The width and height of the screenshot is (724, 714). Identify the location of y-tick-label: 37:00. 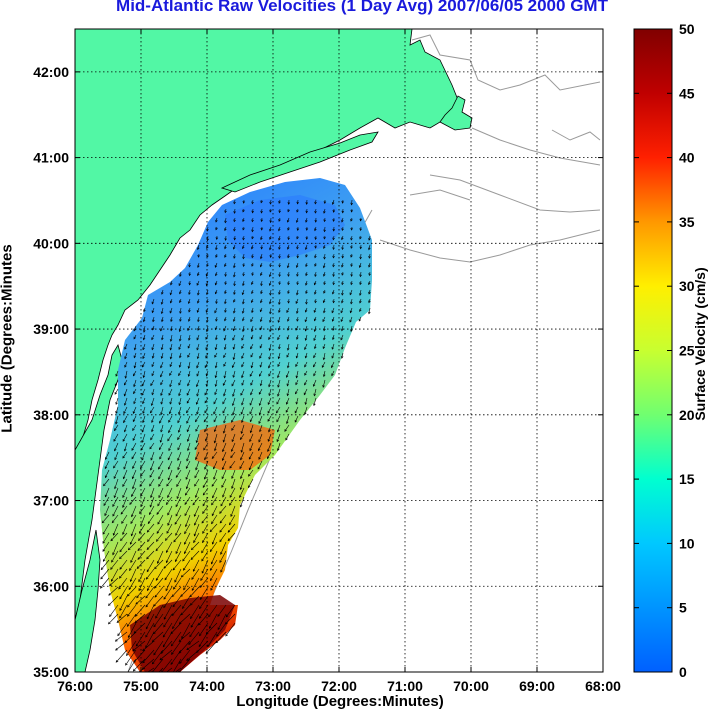
(51, 501).